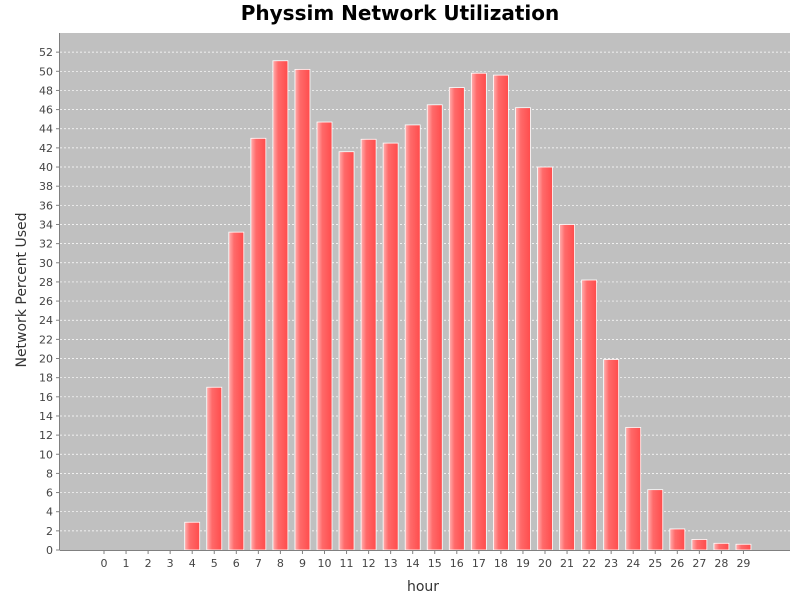 The height and width of the screenshot is (600, 800). Describe the element at coordinates (46, 454) in the screenshot. I see `y-tick-label: 10` at that location.